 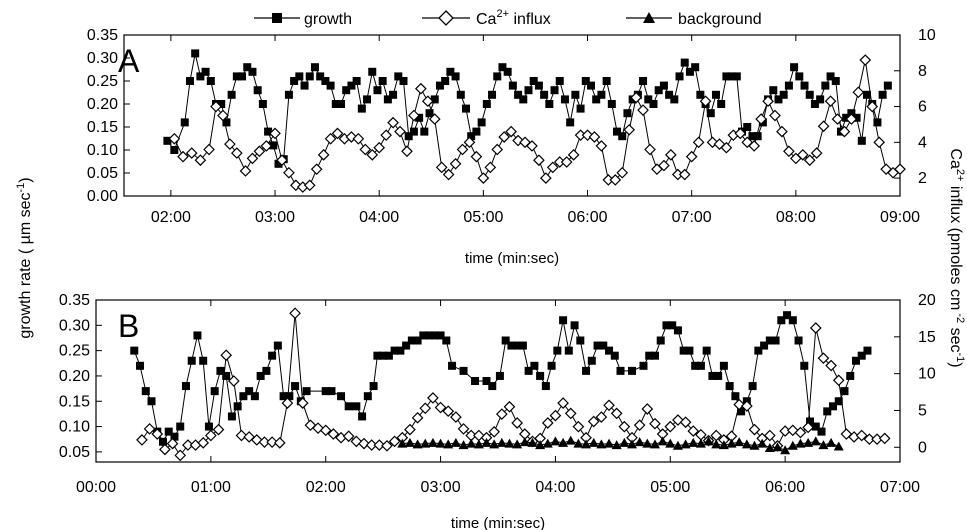 I want to click on x-tick-label: 06:00, so click(x=587, y=217).